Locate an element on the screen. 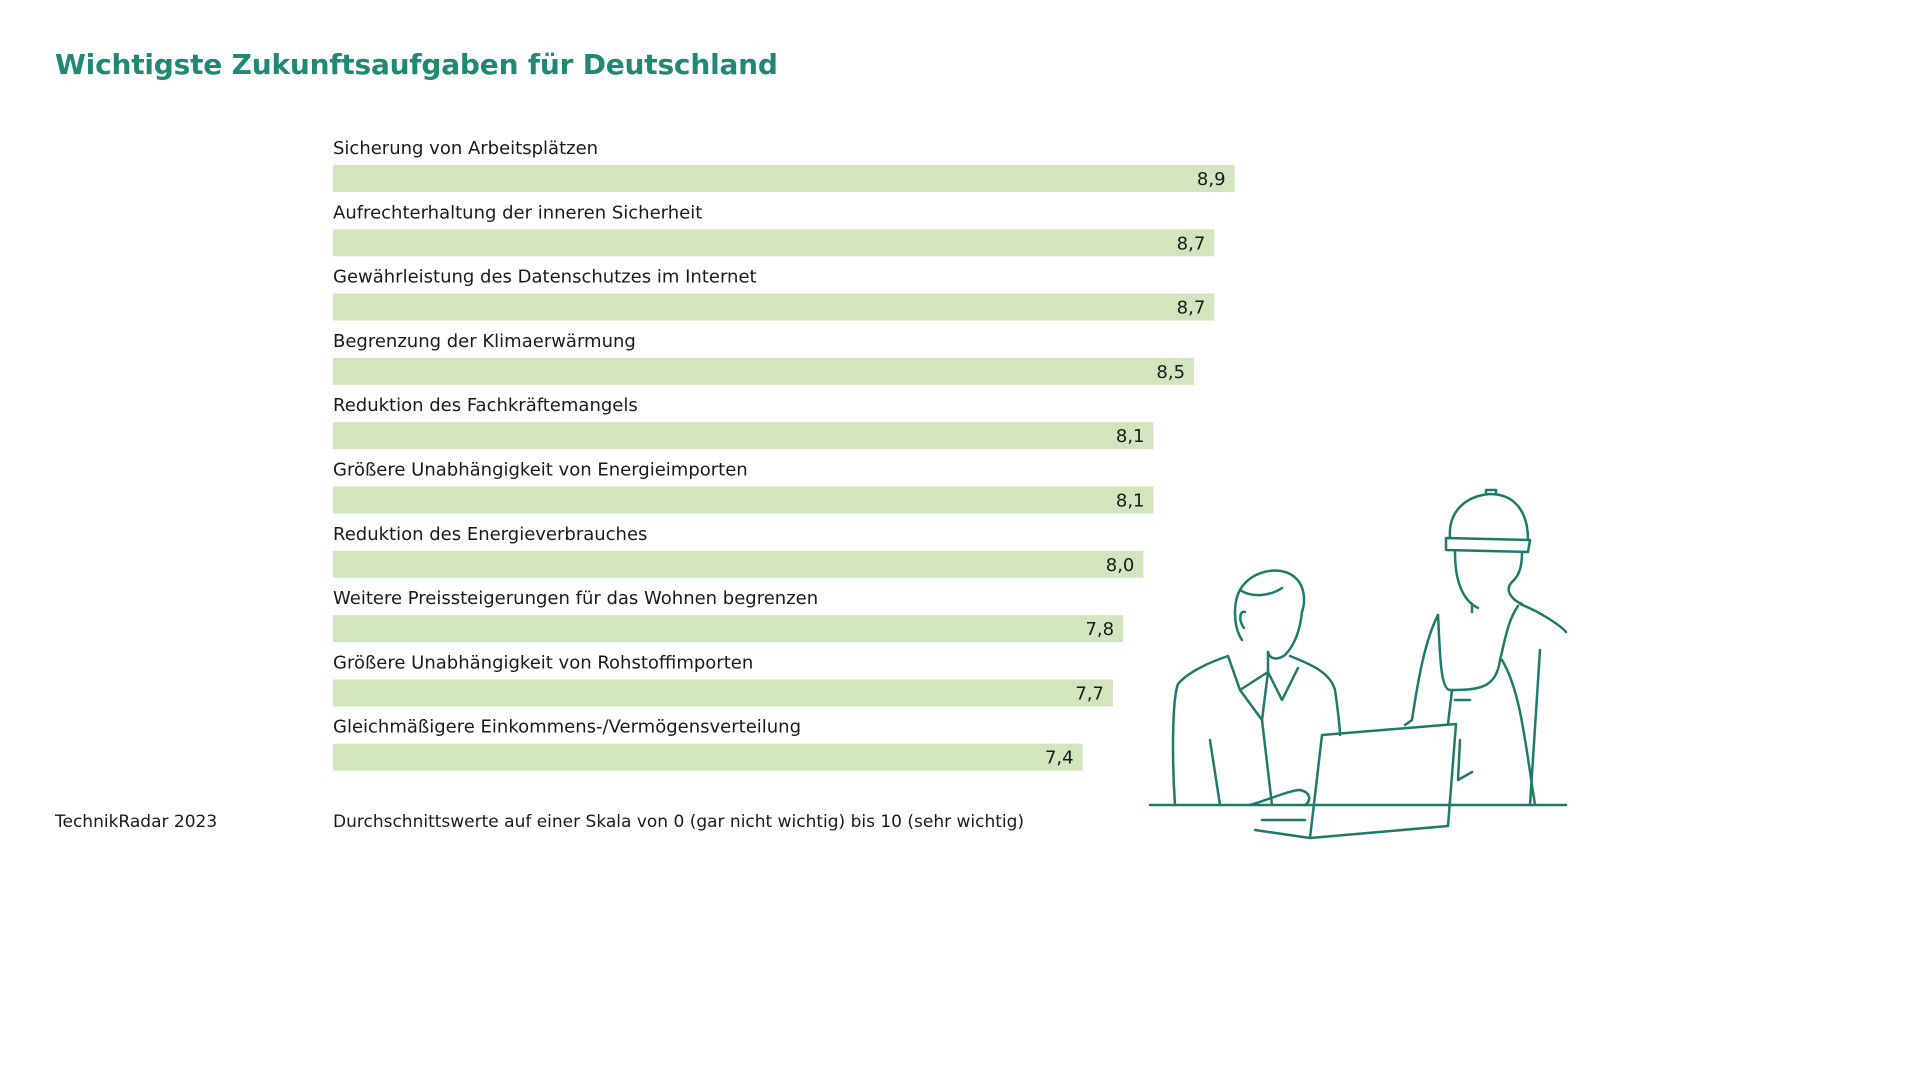 The width and height of the screenshot is (1920, 1080). value-label: 8,9 is located at coordinates (1211, 179).